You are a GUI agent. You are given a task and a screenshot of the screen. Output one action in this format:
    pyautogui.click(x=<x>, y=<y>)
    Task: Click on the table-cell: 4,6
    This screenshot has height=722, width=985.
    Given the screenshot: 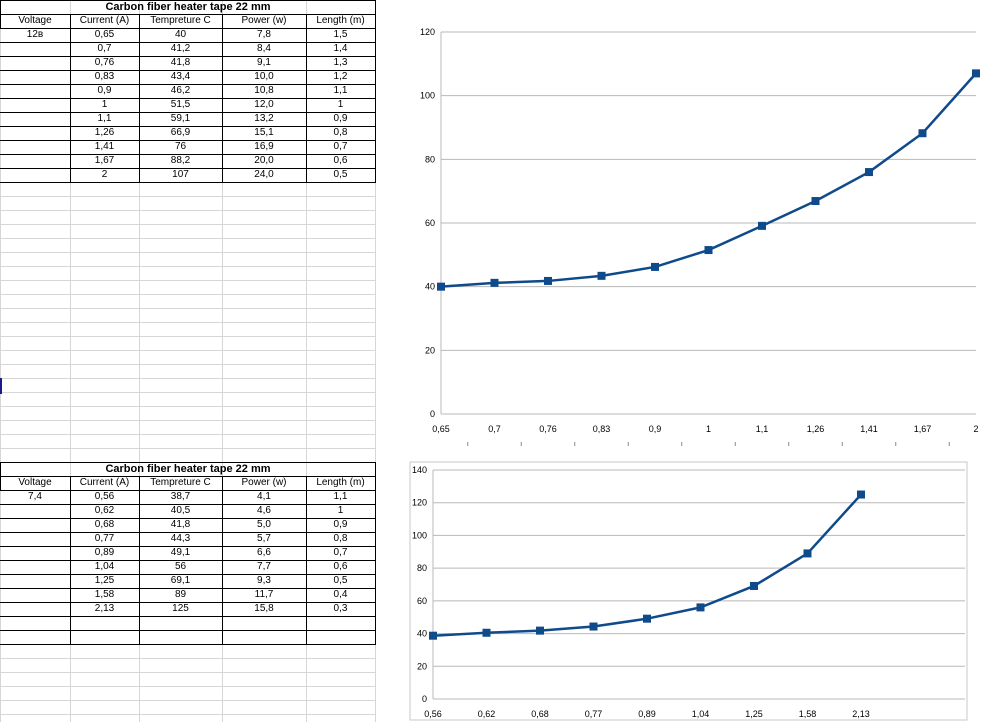 What is the action you would take?
    pyautogui.click(x=264, y=510)
    